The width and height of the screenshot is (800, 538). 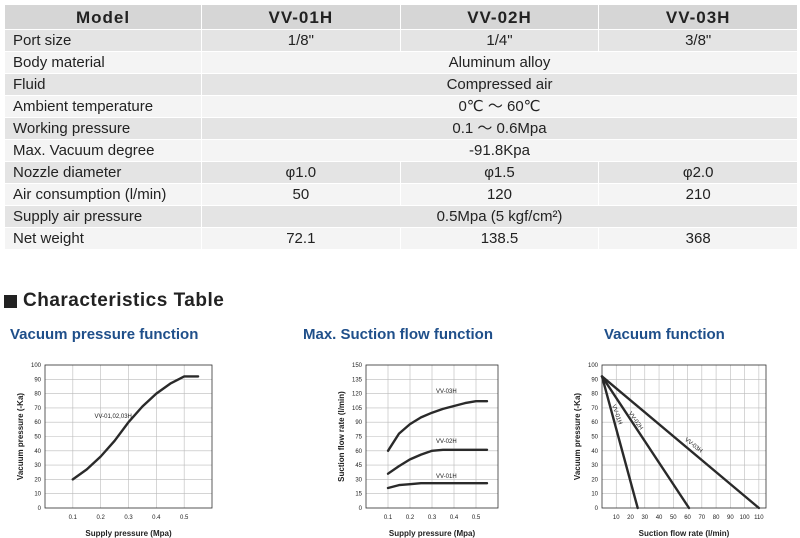 I want to click on cell-value: 1/4", so click(x=499, y=40).